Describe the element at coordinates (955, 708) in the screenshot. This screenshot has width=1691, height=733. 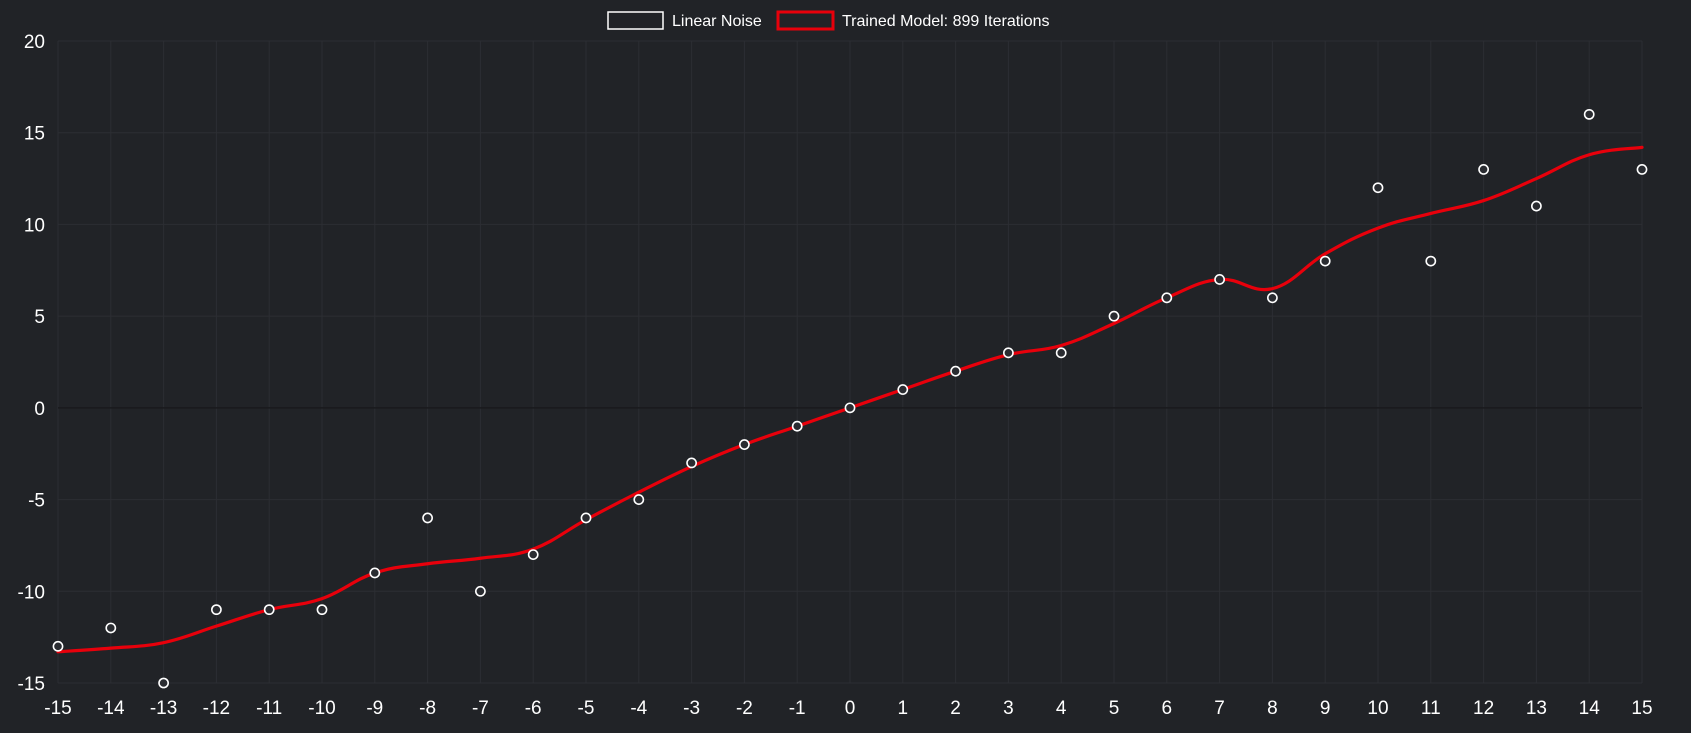
I see `x-tick-label: 2` at that location.